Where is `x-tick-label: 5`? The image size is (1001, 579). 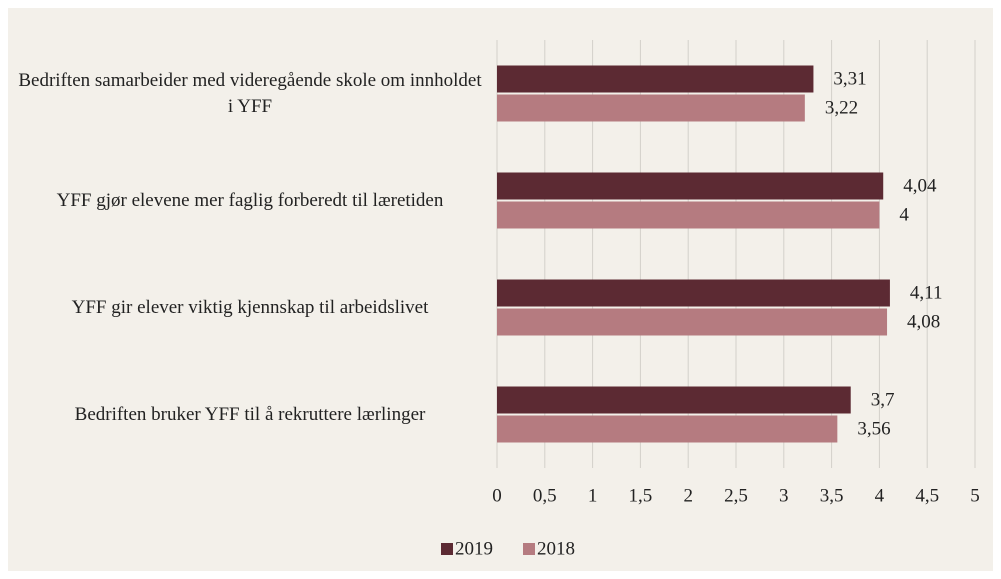
x-tick-label: 5 is located at coordinates (975, 495).